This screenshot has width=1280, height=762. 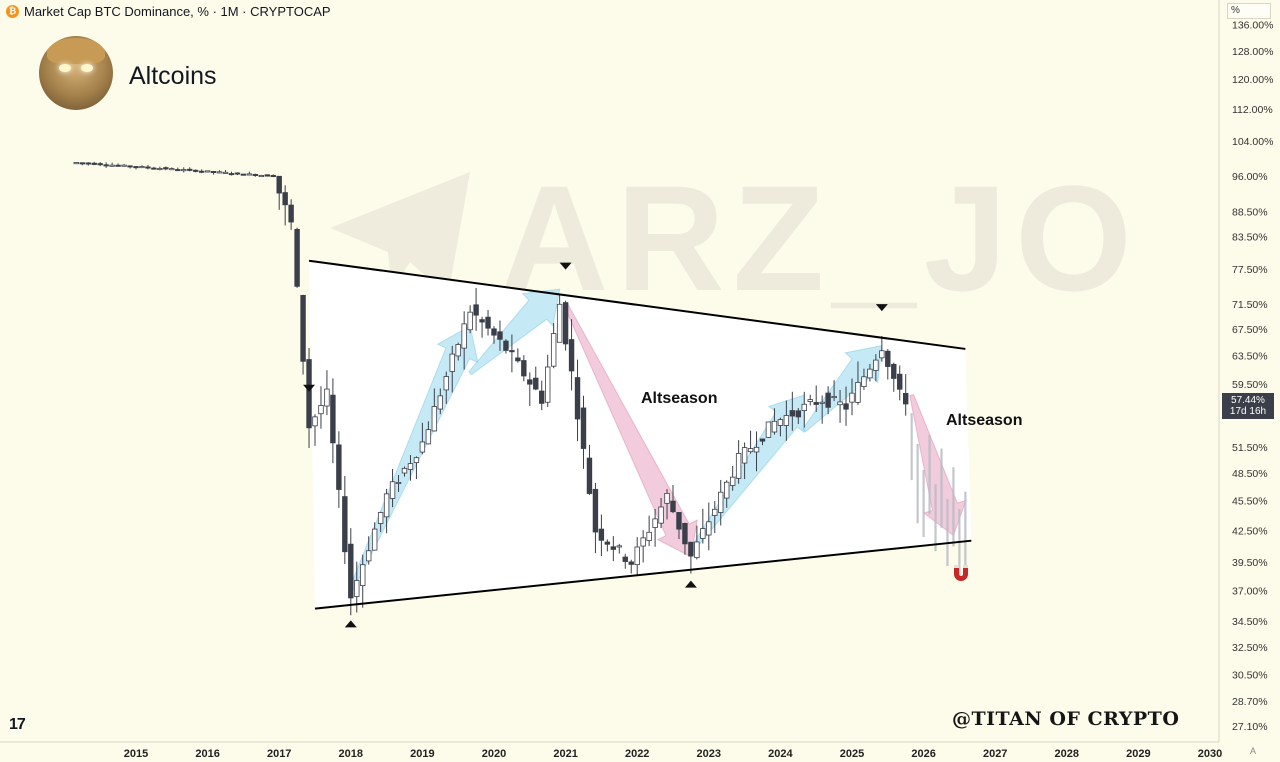 I want to click on y-tick-label: 83.50%, so click(x=1250, y=238).